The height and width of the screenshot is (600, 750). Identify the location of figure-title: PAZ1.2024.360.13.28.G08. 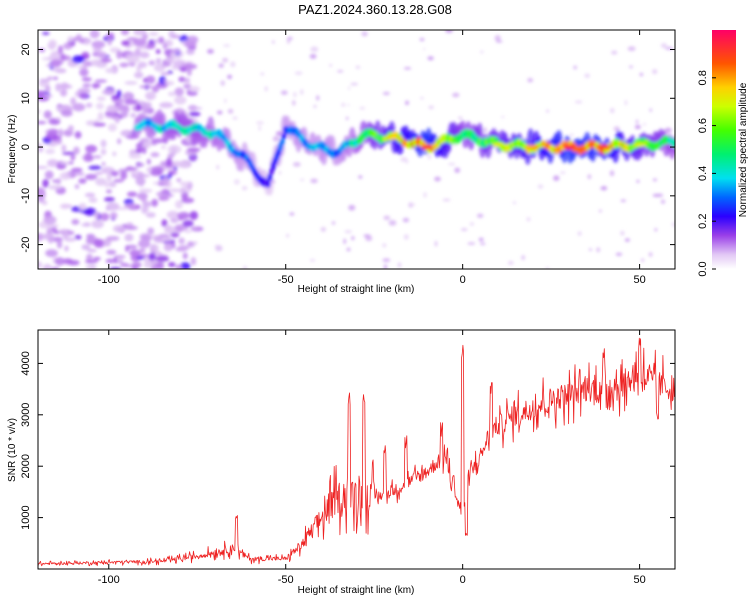
(375, 9).